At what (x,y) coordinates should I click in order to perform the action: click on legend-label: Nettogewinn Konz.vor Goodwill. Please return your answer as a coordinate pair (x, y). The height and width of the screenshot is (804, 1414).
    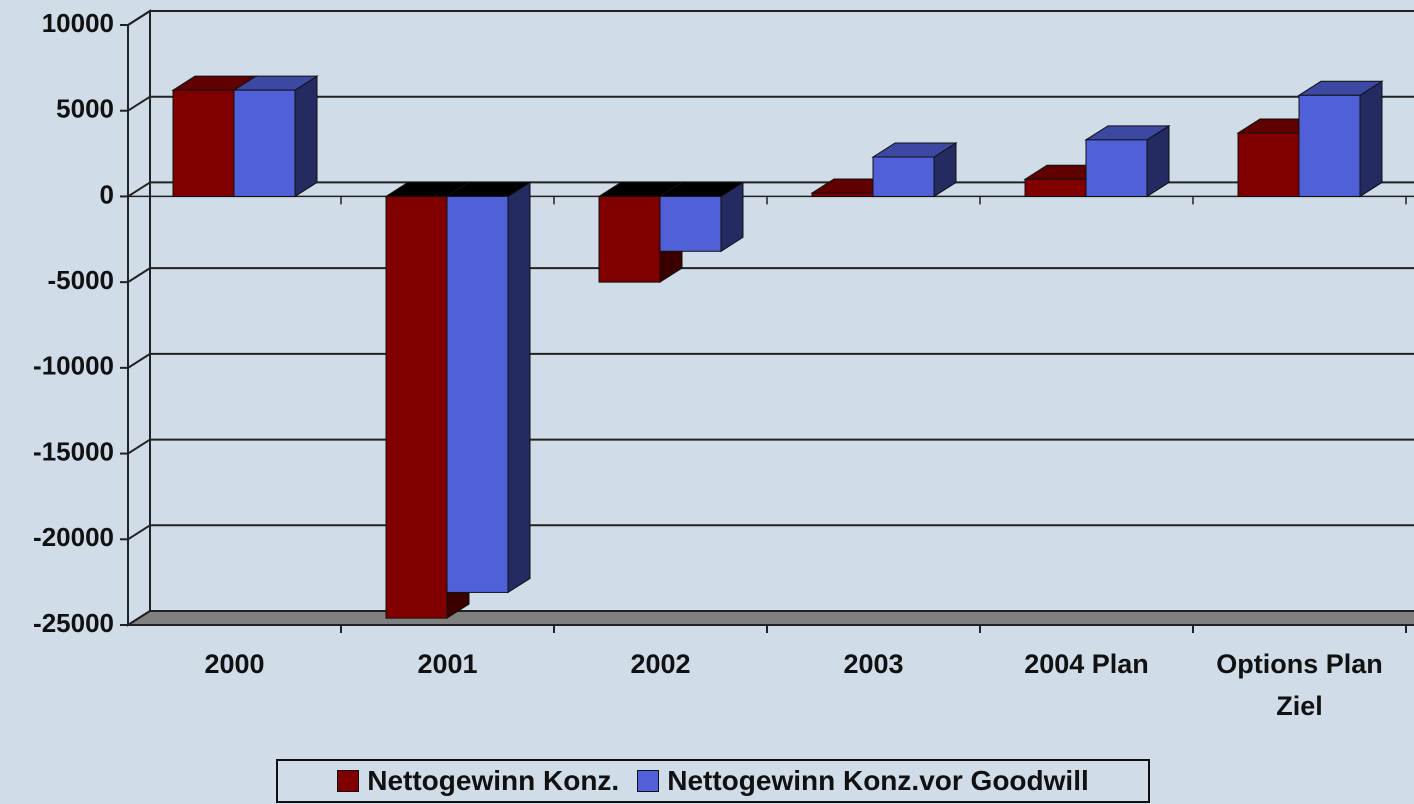
    Looking at the image, I should click on (878, 780).